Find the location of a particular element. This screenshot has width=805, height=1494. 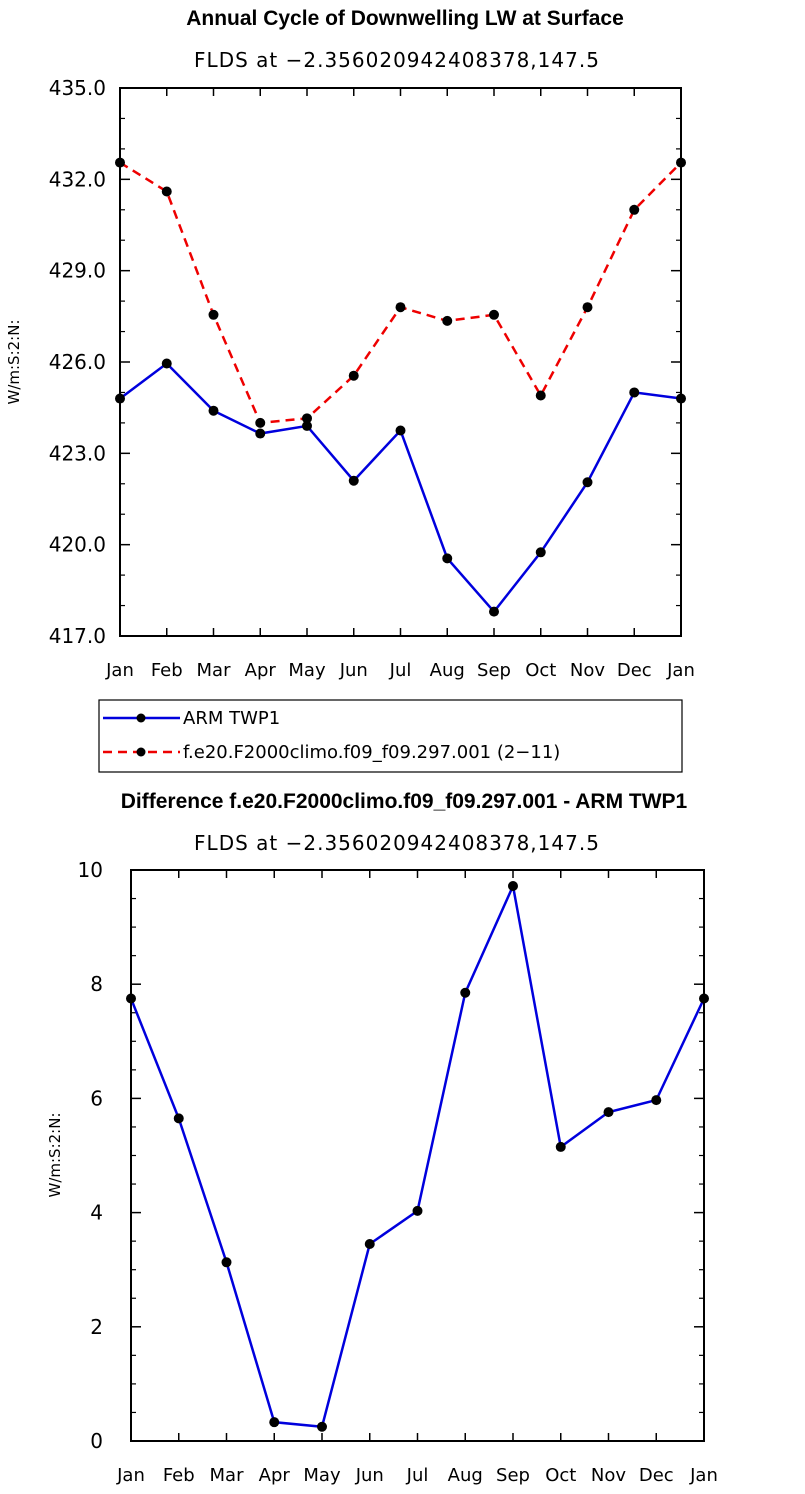

y-tick-label: 8 is located at coordinates (96, 984).